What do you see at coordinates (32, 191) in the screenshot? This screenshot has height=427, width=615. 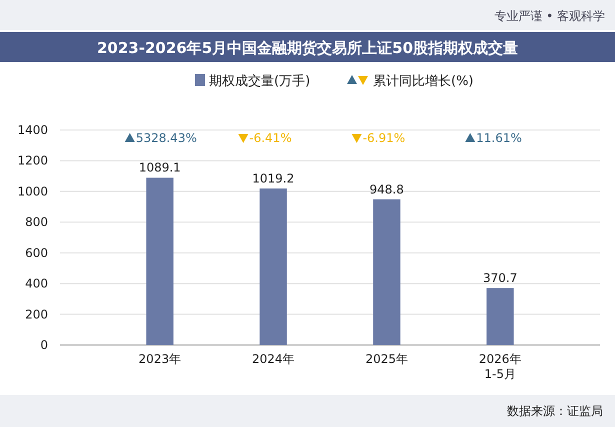 I see `y-tick-label: 1000` at bounding box center [32, 191].